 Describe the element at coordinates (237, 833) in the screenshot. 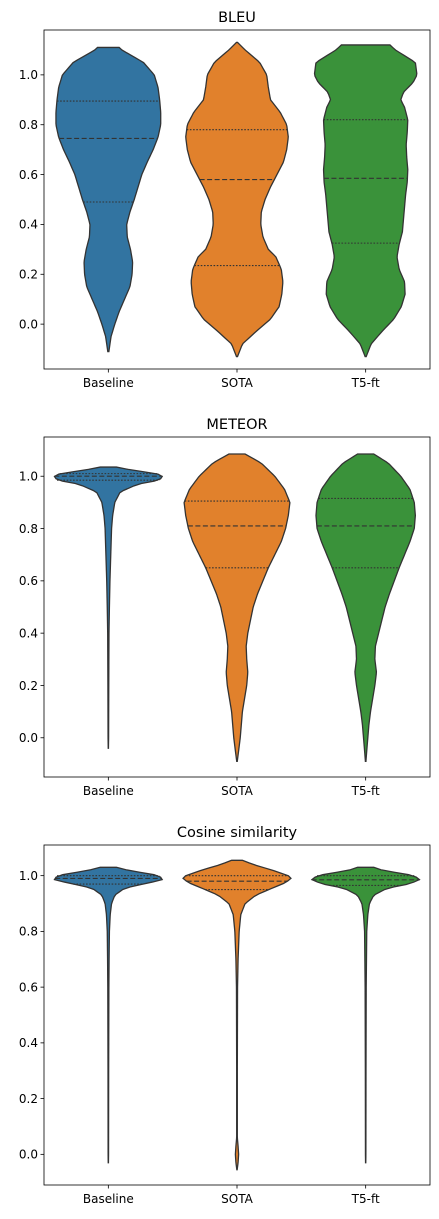

I see `chart-title: Cosine similarity` at that location.